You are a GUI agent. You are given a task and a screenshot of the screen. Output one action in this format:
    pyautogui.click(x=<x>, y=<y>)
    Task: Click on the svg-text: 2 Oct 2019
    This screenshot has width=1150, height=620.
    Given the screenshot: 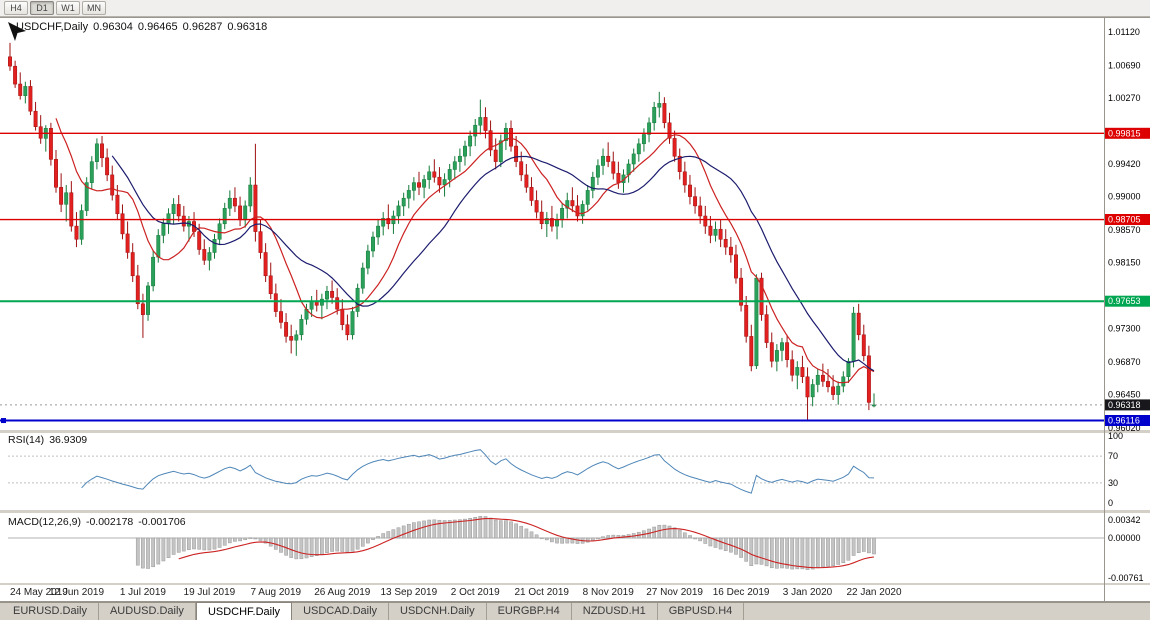 What is the action you would take?
    pyautogui.click(x=475, y=592)
    